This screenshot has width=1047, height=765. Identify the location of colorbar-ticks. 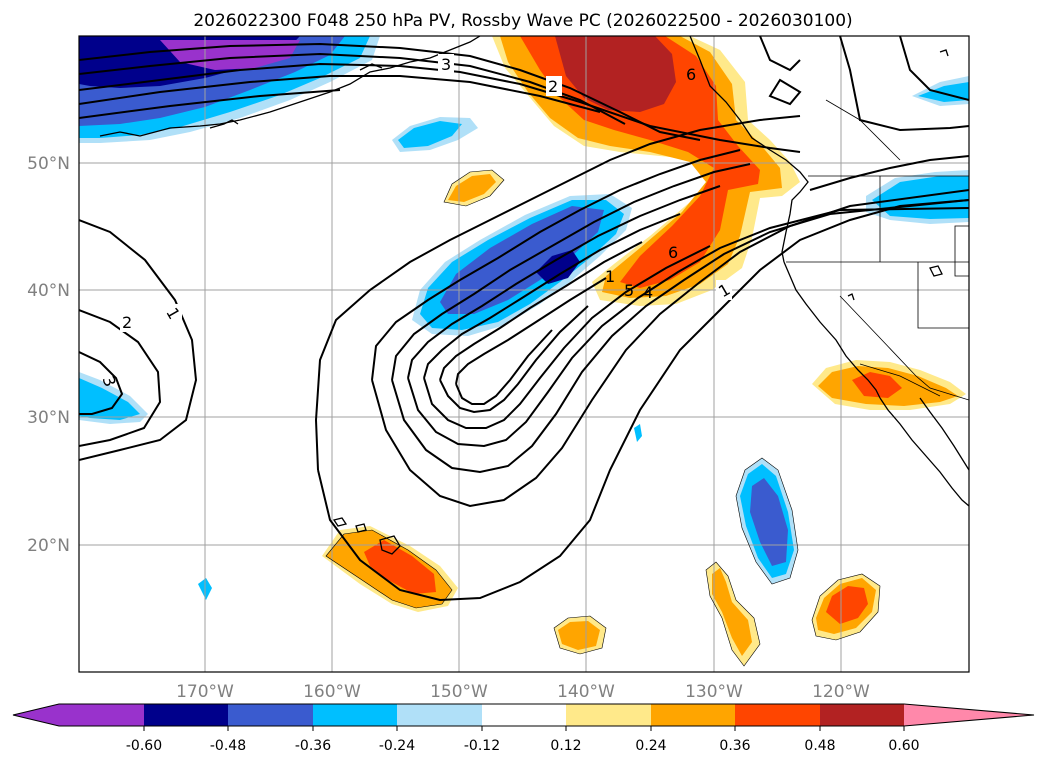
(524, 728).